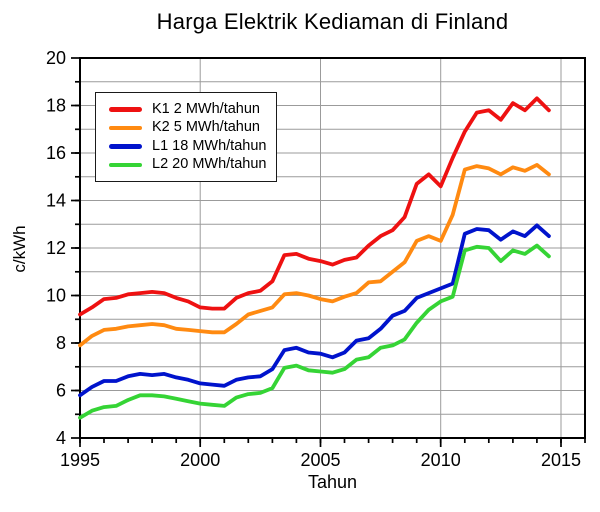  What do you see at coordinates (561, 460) in the screenshot?
I see `x-tick-label: 2015` at bounding box center [561, 460].